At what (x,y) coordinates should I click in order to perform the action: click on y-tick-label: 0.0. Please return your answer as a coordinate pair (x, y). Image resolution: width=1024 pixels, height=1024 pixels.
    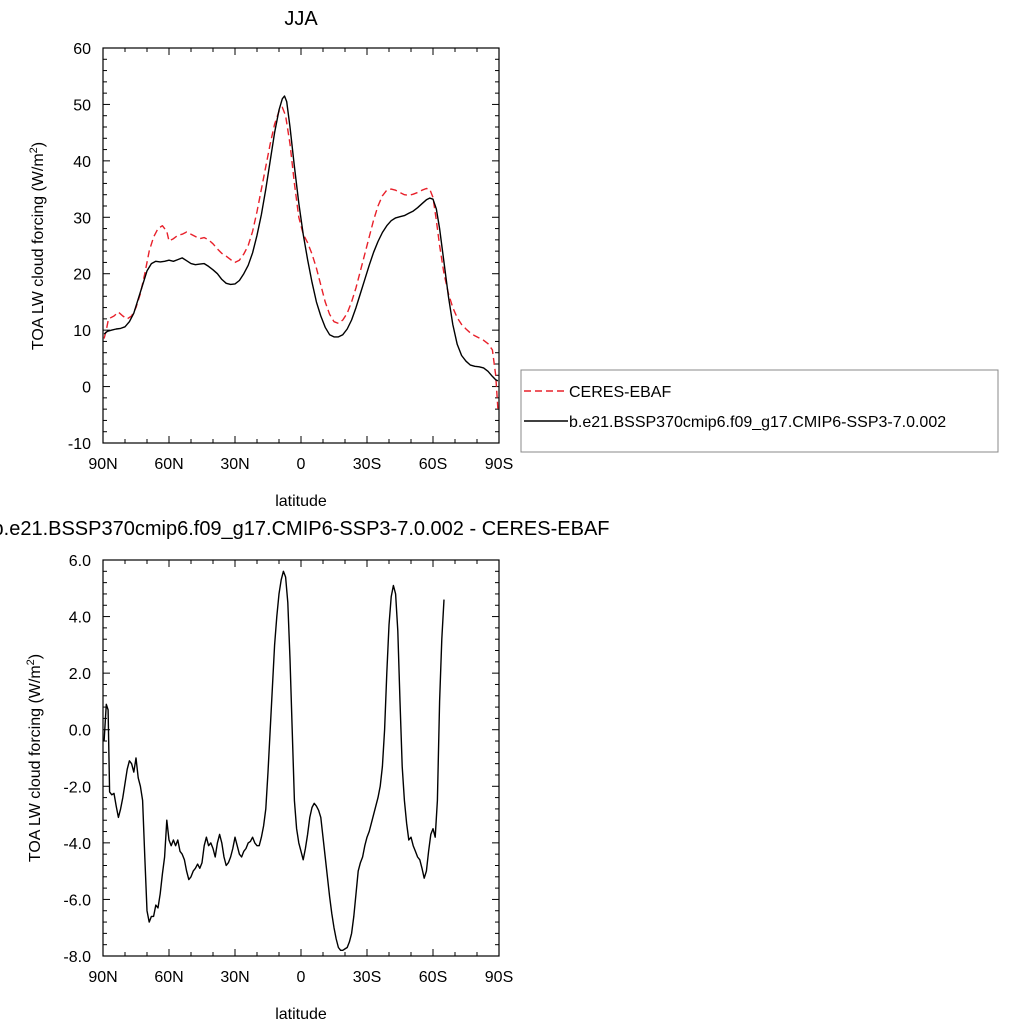
    Looking at the image, I should click on (80, 731).